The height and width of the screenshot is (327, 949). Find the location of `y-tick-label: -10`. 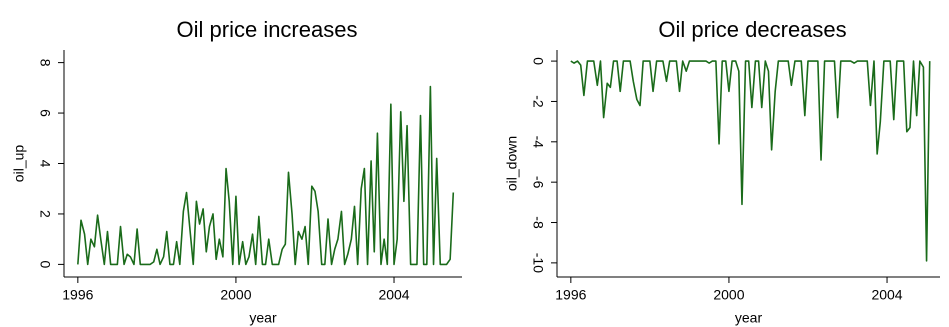

y-tick-label: -10 is located at coordinates (538, 263).